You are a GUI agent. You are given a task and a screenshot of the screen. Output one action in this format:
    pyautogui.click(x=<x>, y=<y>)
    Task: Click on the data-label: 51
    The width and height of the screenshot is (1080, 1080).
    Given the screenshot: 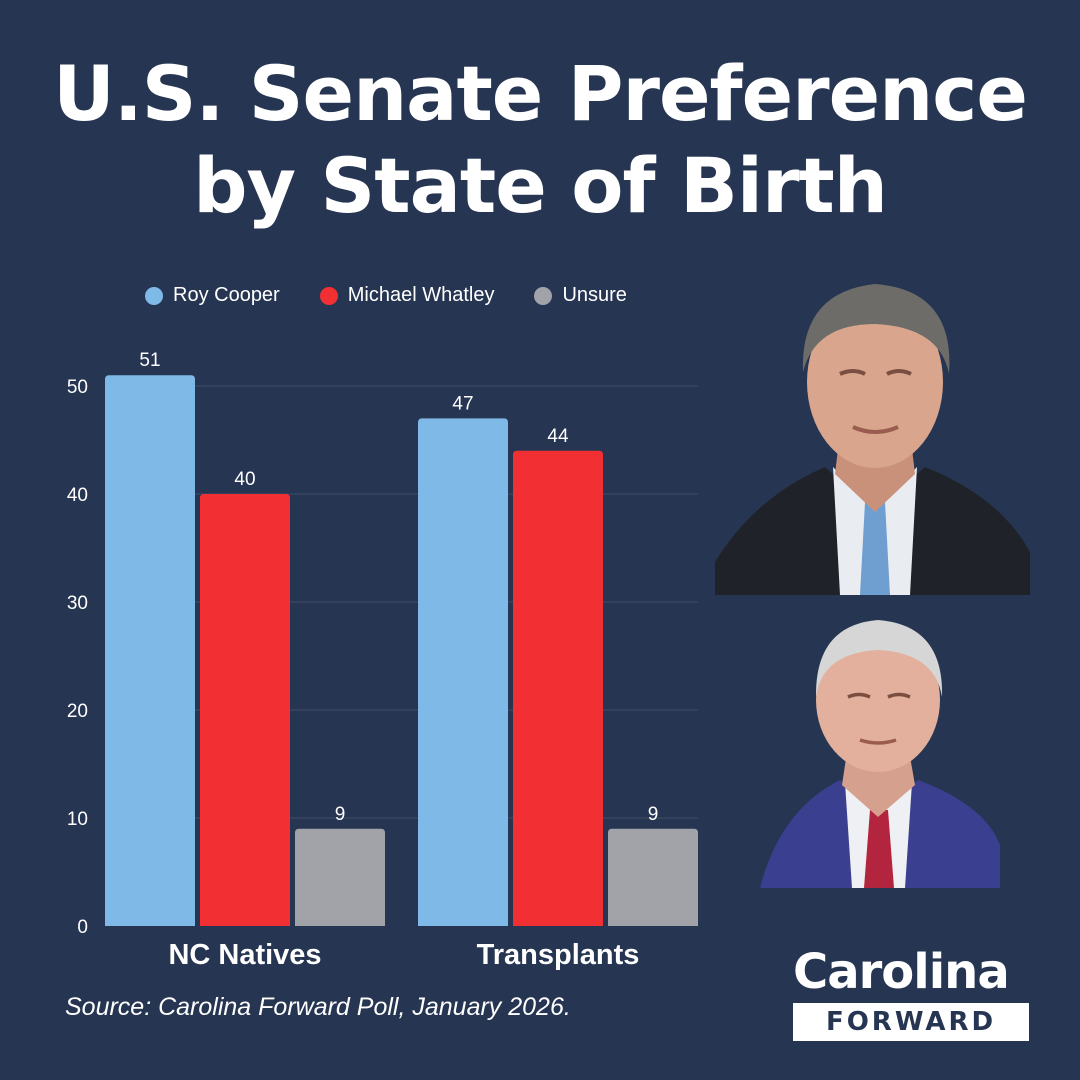 What is the action you would take?
    pyautogui.click(x=149, y=360)
    